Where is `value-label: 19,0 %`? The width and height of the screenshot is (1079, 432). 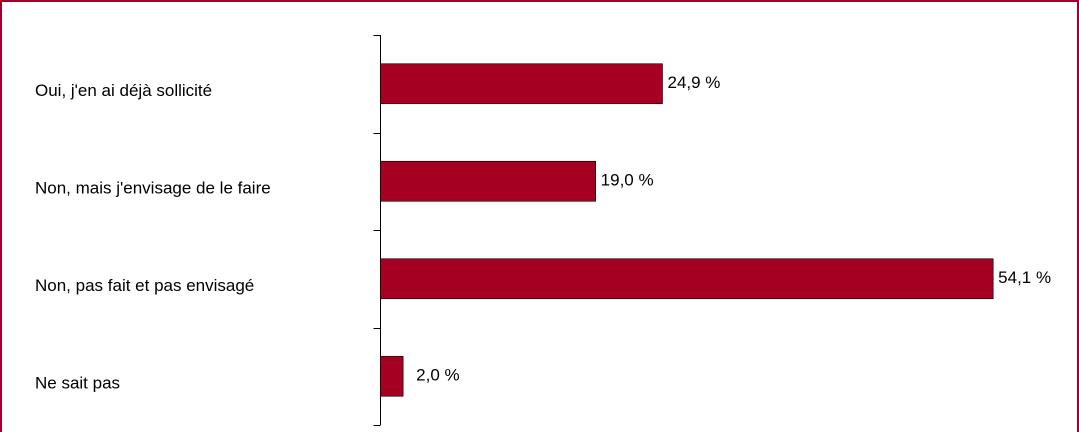
value-label: 19,0 % is located at coordinates (627, 180).